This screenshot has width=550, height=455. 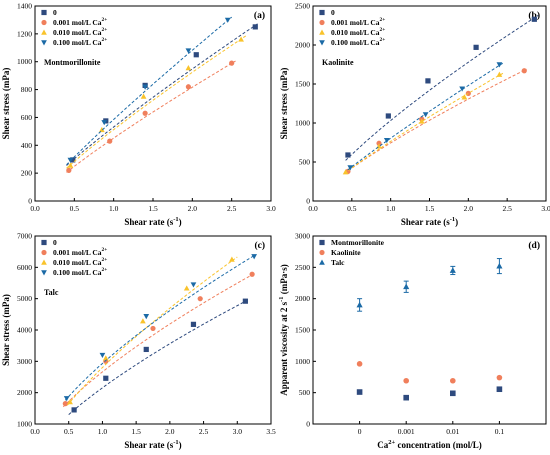 I want to click on y-tick-label: 4000, so click(x=24, y=330).